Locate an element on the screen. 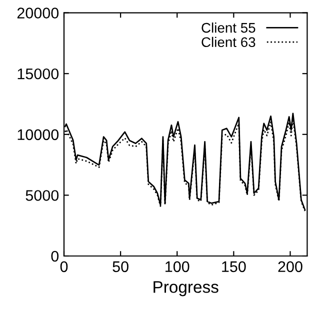  x-tick-label: 200 is located at coordinates (290, 266).